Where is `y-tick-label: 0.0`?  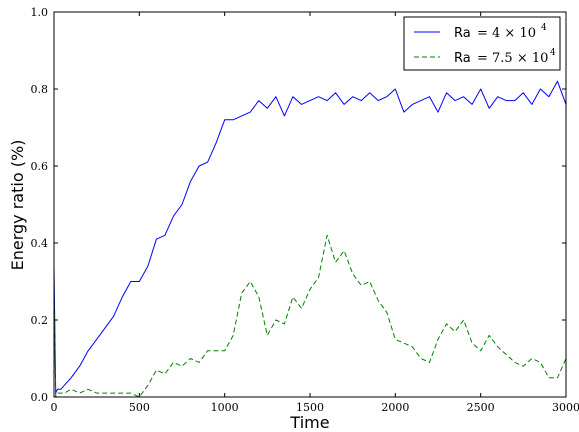 y-tick-label: 0.0 is located at coordinates (40, 397).